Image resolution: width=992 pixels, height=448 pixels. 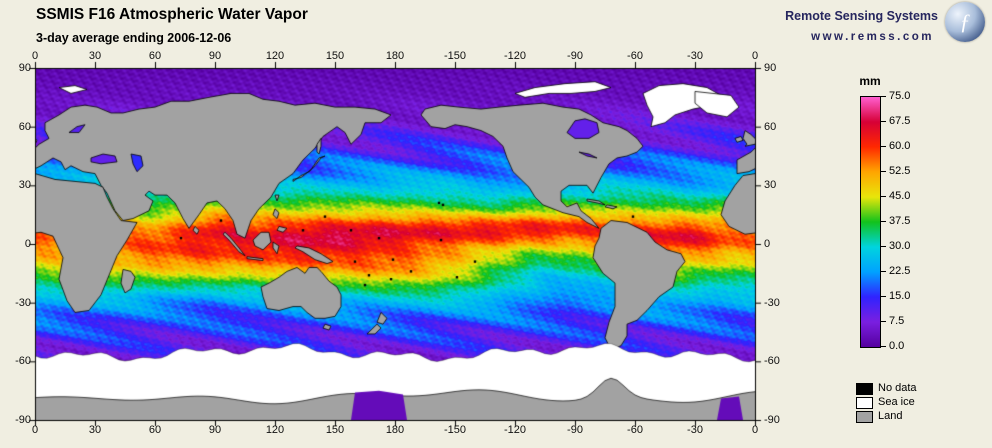 What do you see at coordinates (172, 14) in the screenshot?
I see `page-title: SSMIS F16 Atmospheric Water Vapor` at bounding box center [172, 14].